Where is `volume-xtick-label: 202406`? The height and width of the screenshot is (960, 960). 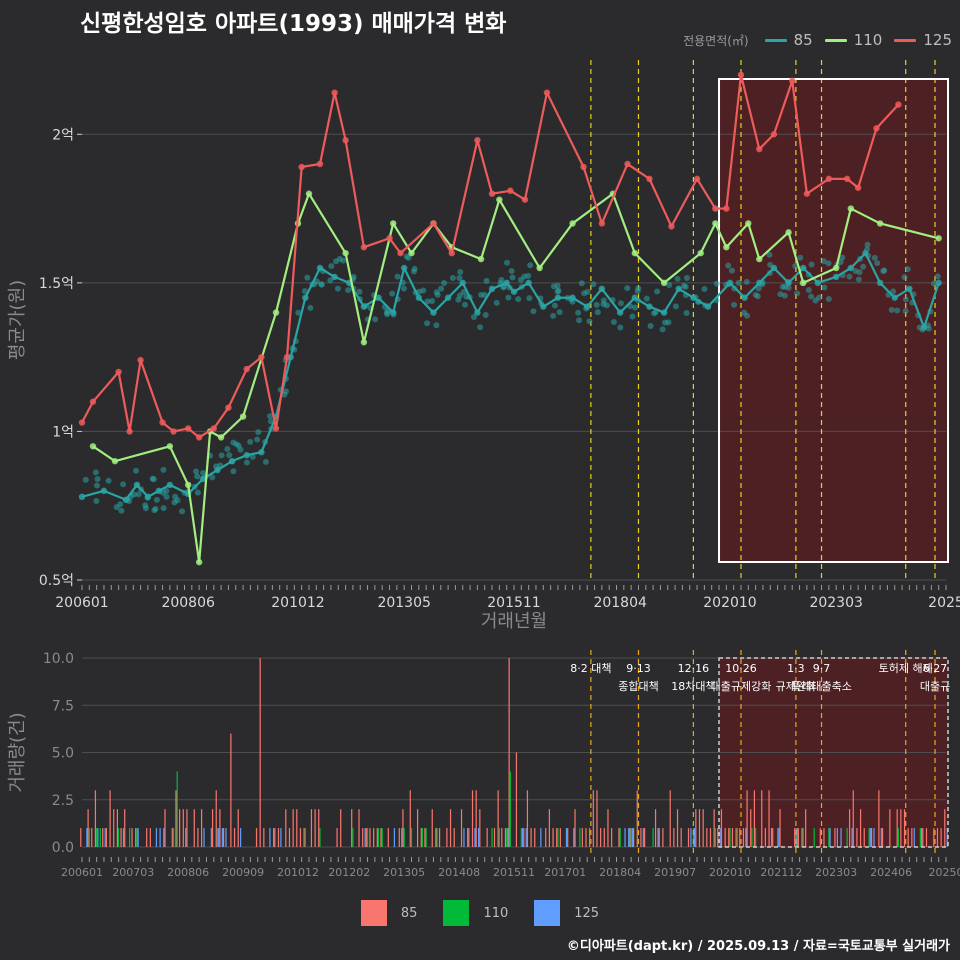
volume-xtick-label: 202406 is located at coordinates (891, 872).